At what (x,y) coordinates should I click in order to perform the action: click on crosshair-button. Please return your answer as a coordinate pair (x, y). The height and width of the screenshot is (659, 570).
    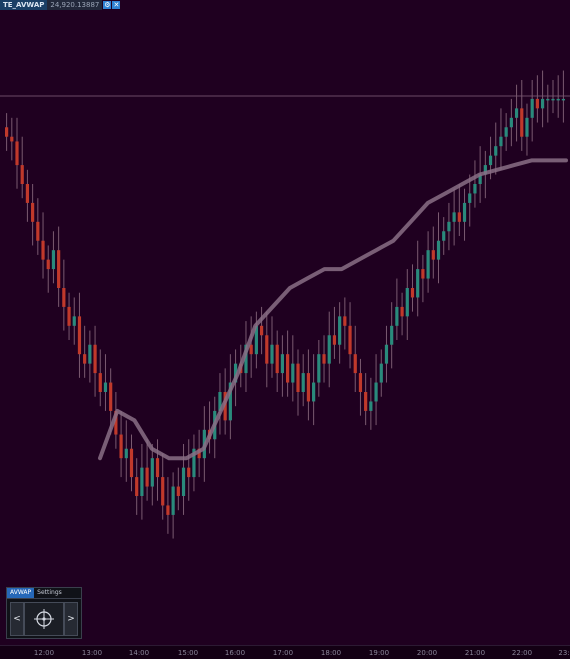
    Looking at the image, I should click on (44, 619).